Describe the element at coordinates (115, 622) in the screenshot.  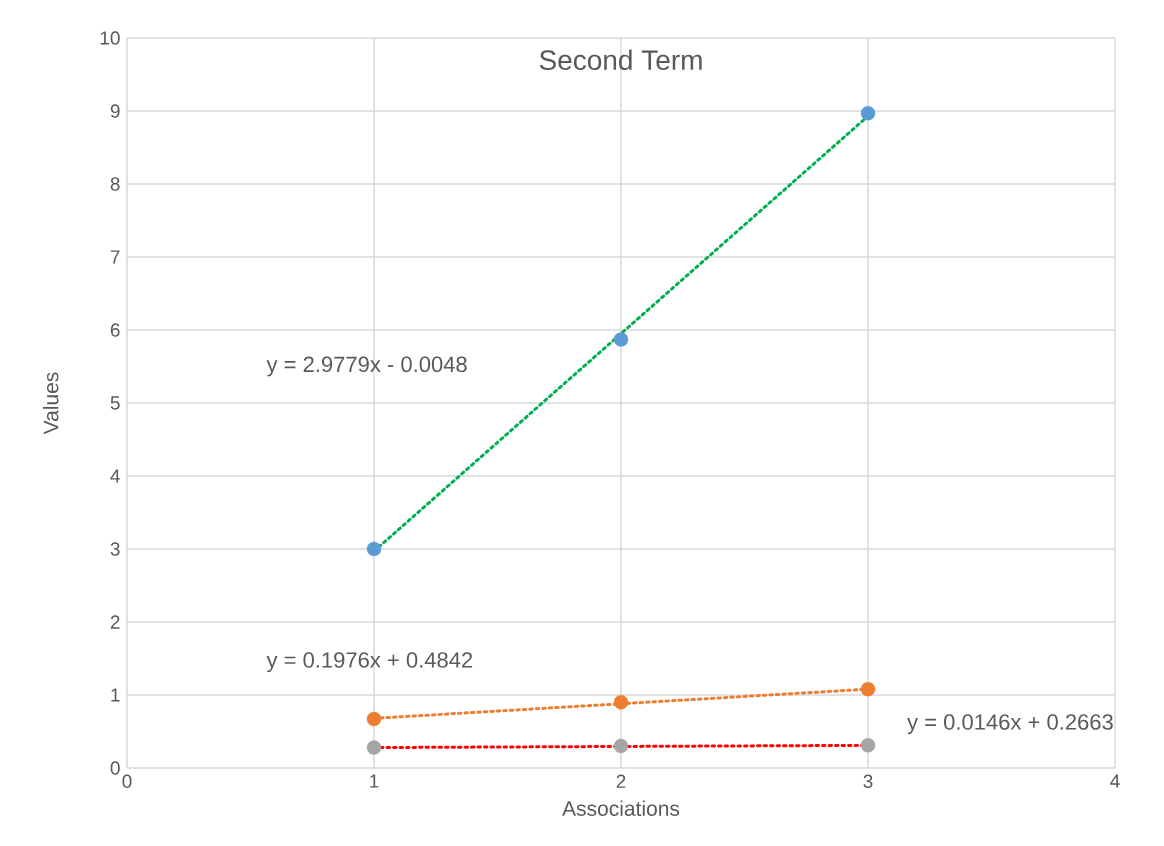
I see `y-tick-label: 2` at that location.